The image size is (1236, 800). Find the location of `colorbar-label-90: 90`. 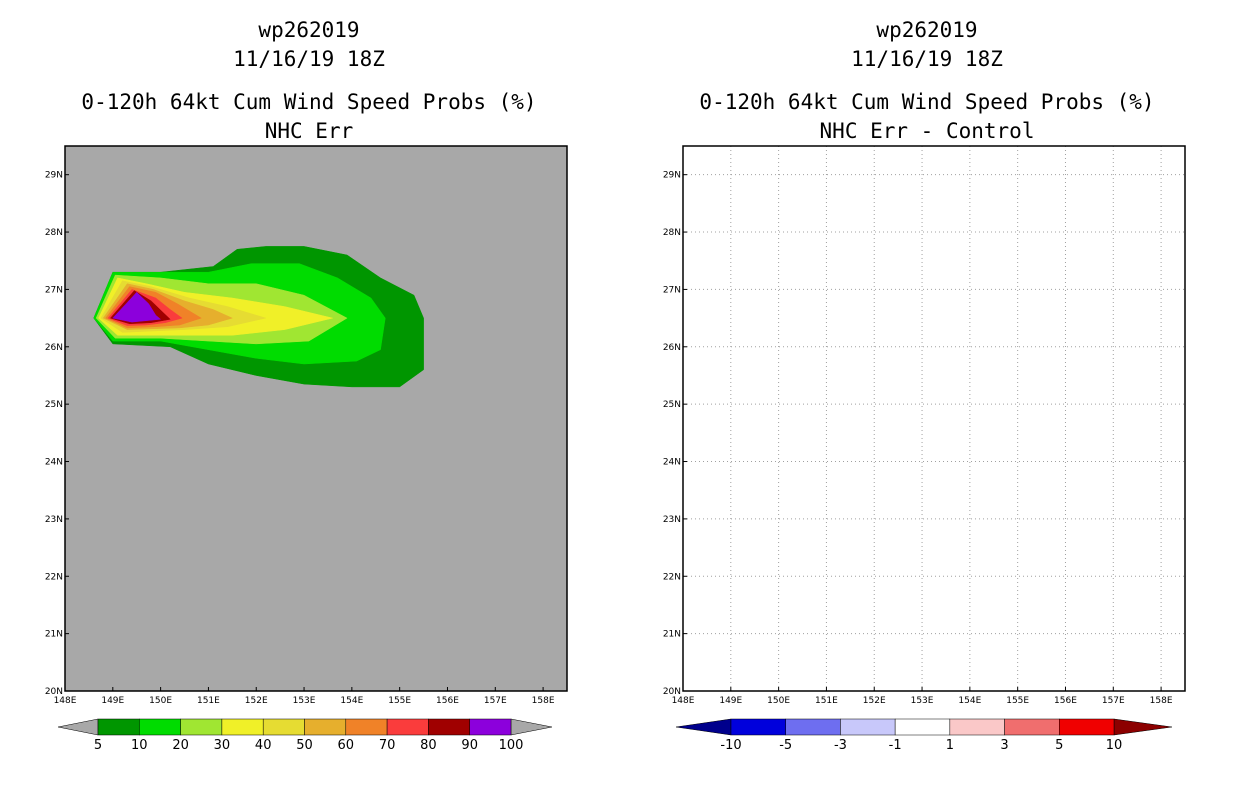

colorbar-label-90: 90 is located at coordinates (469, 745).